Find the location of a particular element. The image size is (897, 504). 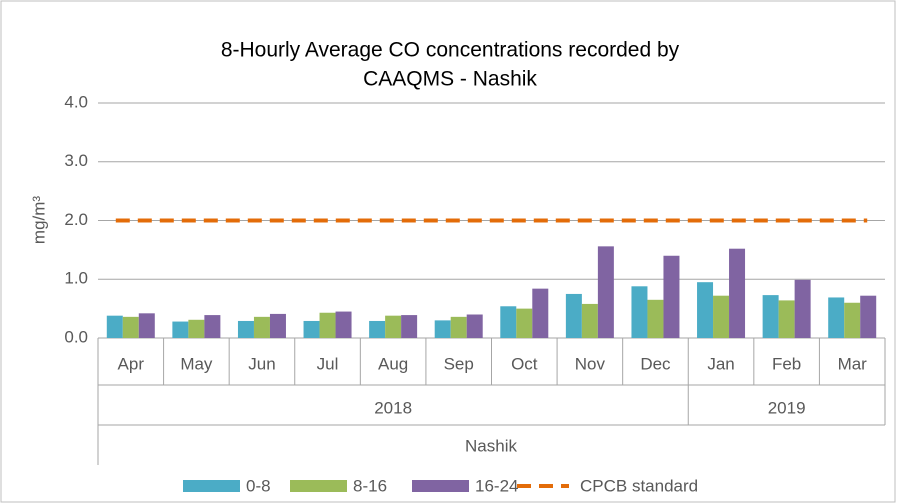

x-tick-label: Sep is located at coordinates (459, 363).